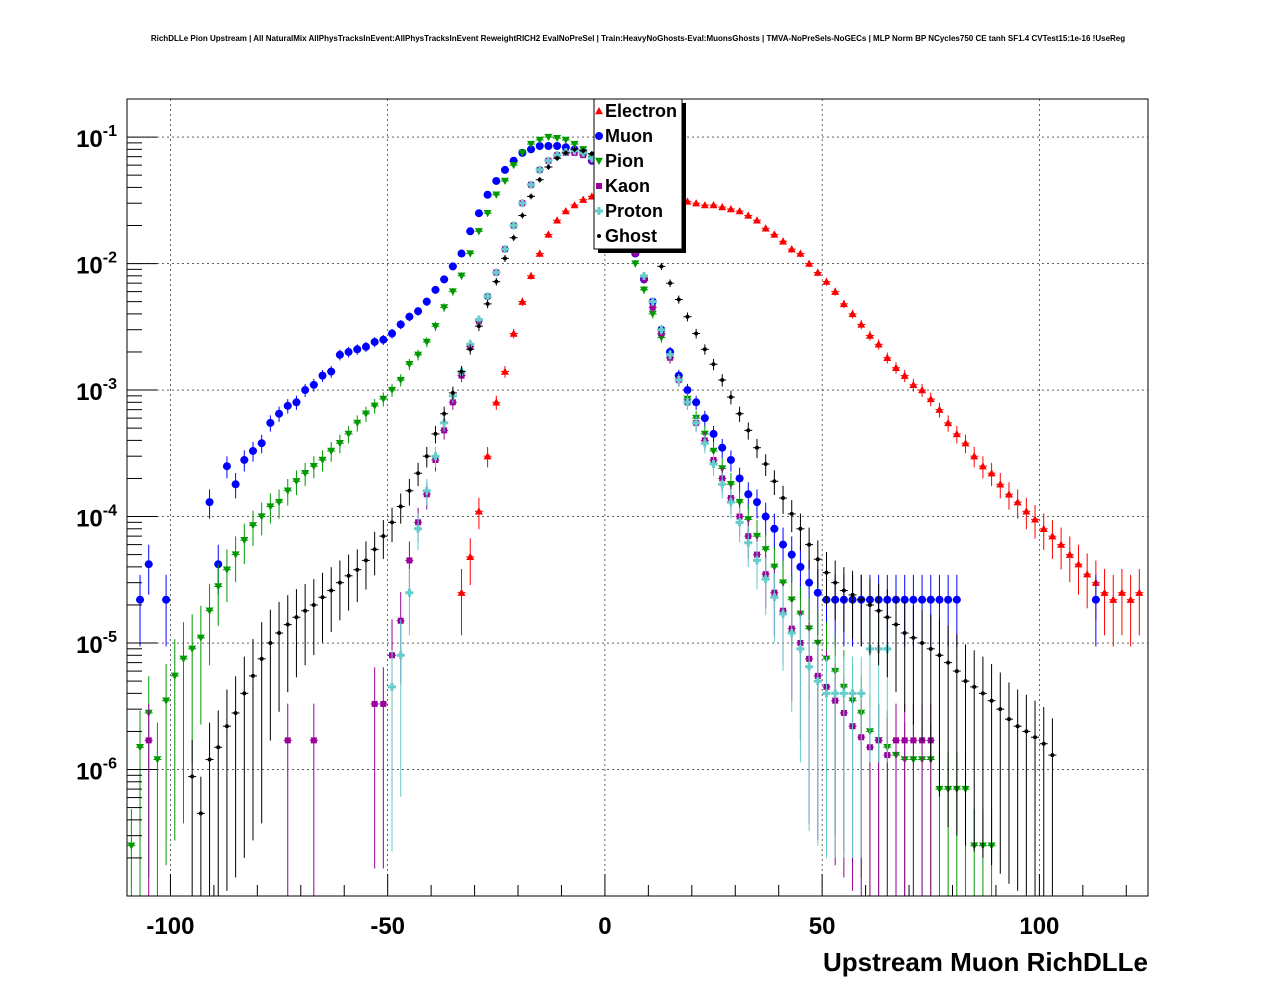 This screenshot has width=1276, height=996. Describe the element at coordinates (599, 236) in the screenshot. I see `legend-marker` at that location.